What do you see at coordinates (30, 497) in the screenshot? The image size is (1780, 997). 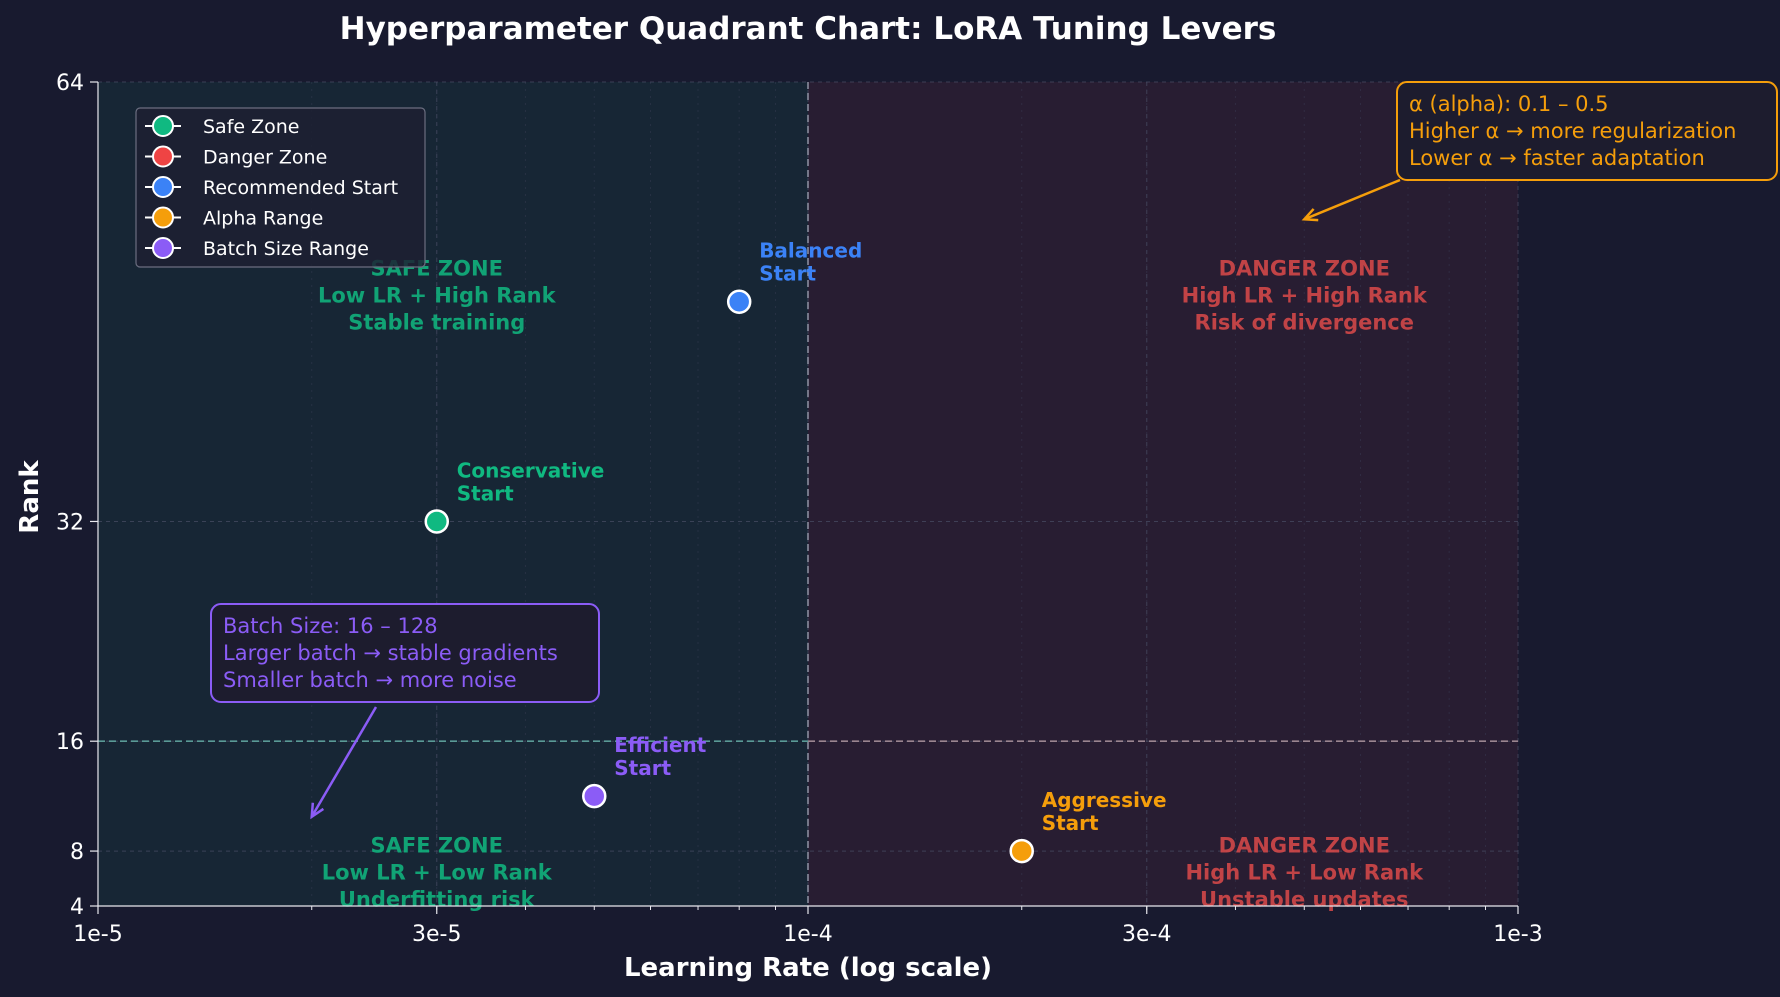 I see `y-axis-label: Rank` at bounding box center [30, 497].